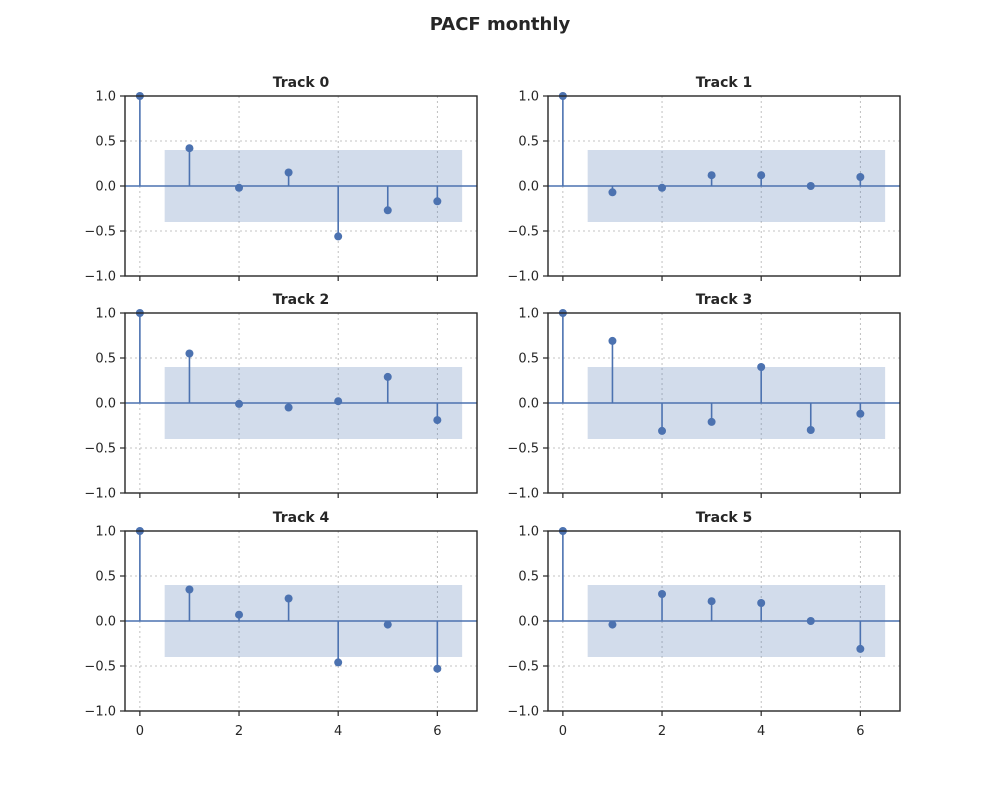 Image resolution: width=1000 pixels, height=800 pixels. I want to click on panel-track-3: −1.0 −0.5 0.0 0.5 1.0 Track 3, so click(704, 397).